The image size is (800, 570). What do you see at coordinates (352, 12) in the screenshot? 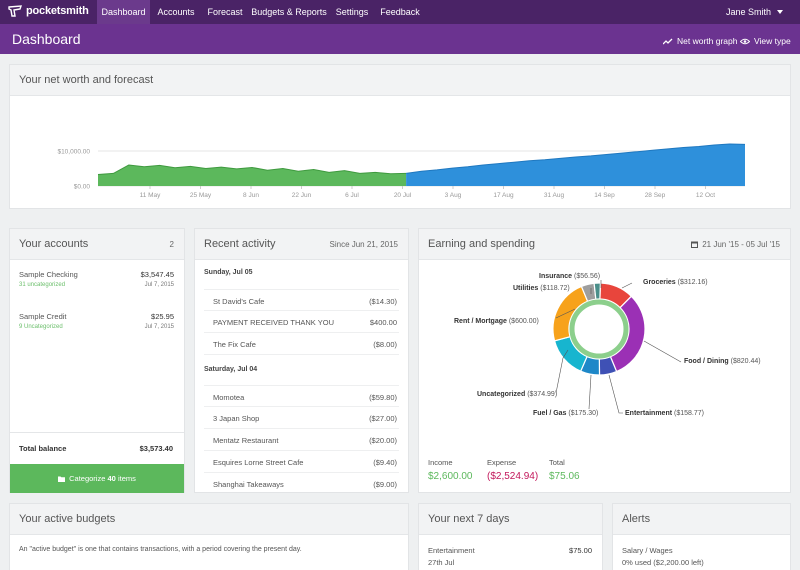
I see `nav-tab-settings: Settings` at bounding box center [352, 12].